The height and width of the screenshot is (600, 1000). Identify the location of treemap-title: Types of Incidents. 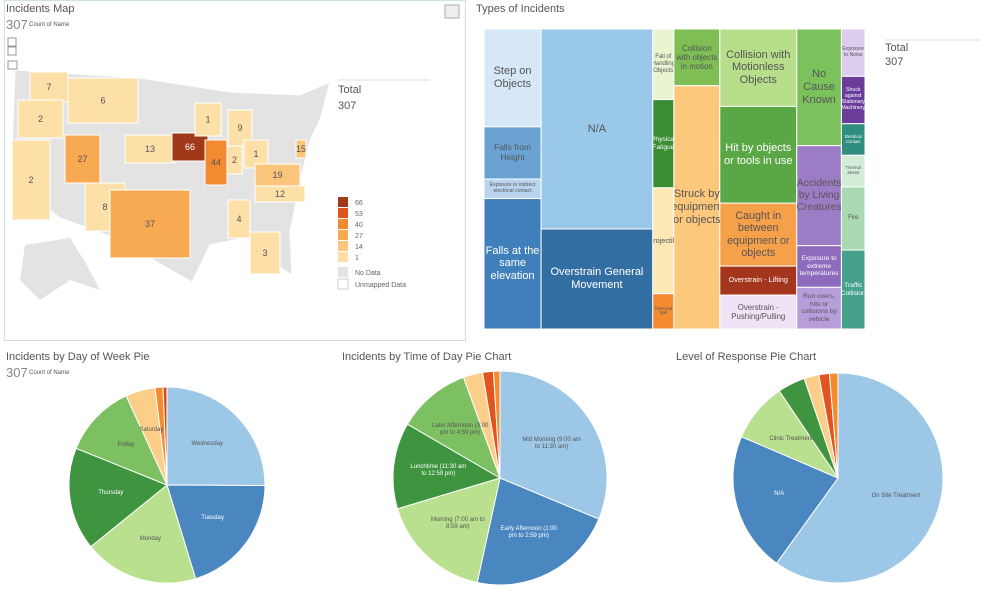
(520, 9).